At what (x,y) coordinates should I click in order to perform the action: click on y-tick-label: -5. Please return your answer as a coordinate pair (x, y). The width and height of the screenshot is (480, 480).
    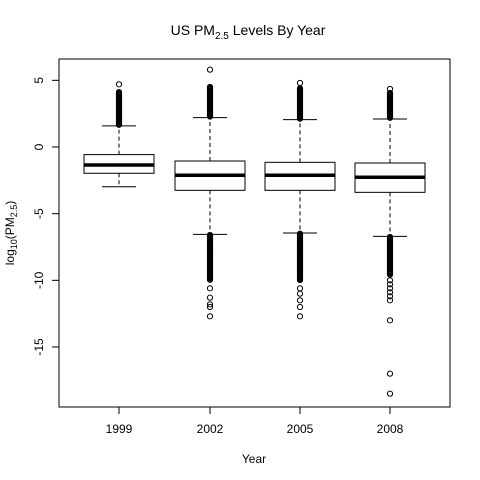
    Looking at the image, I should click on (39, 213).